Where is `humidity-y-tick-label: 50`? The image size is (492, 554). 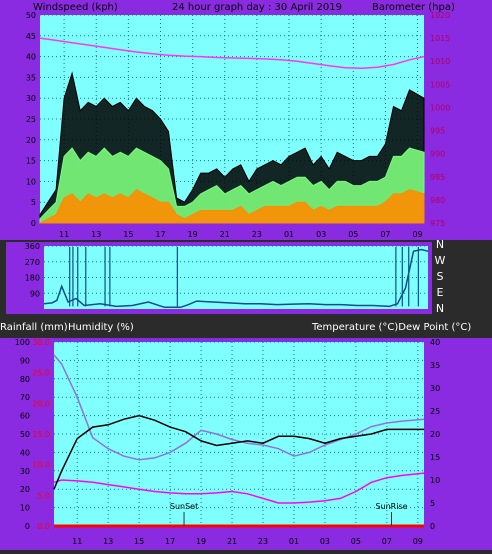
humidity-y-tick-label: 50 is located at coordinates (25, 434).